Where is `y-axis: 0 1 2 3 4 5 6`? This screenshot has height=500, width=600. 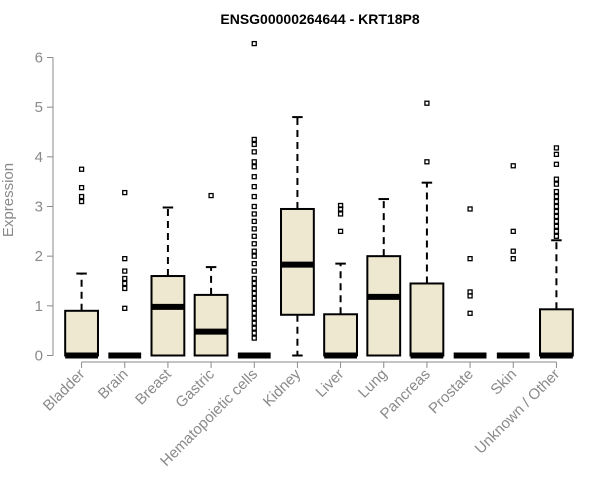
y-axis: 0 1 2 3 4 5 6 is located at coordinates (44, 207).